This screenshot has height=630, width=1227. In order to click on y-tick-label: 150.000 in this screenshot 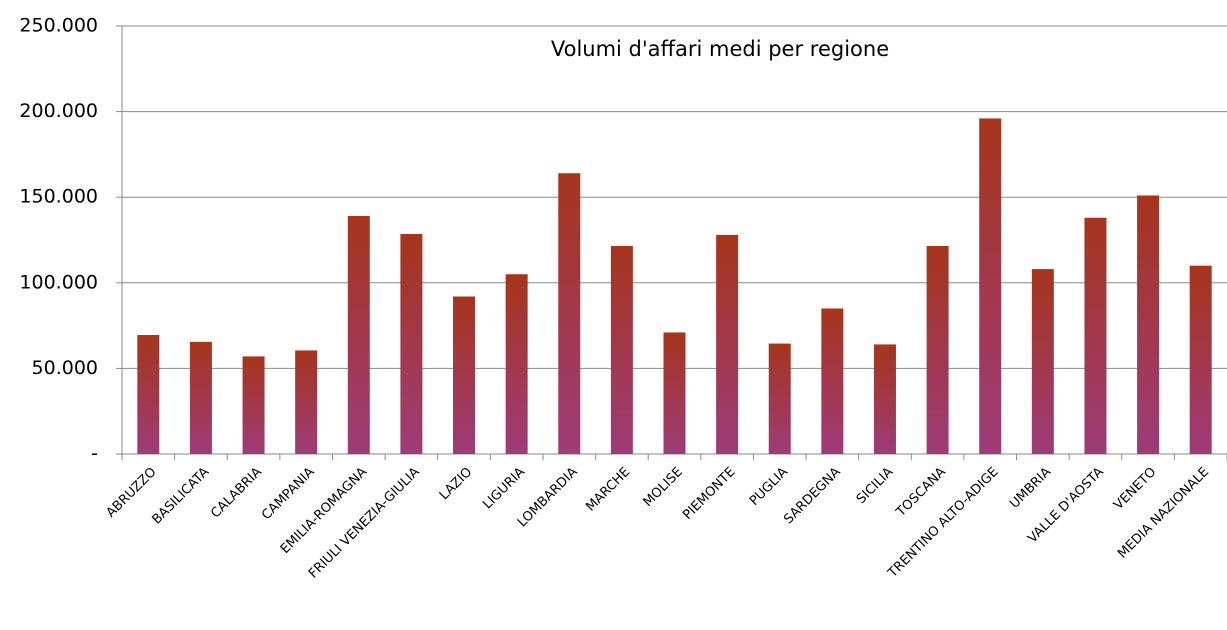, I will do `click(58, 197)`.